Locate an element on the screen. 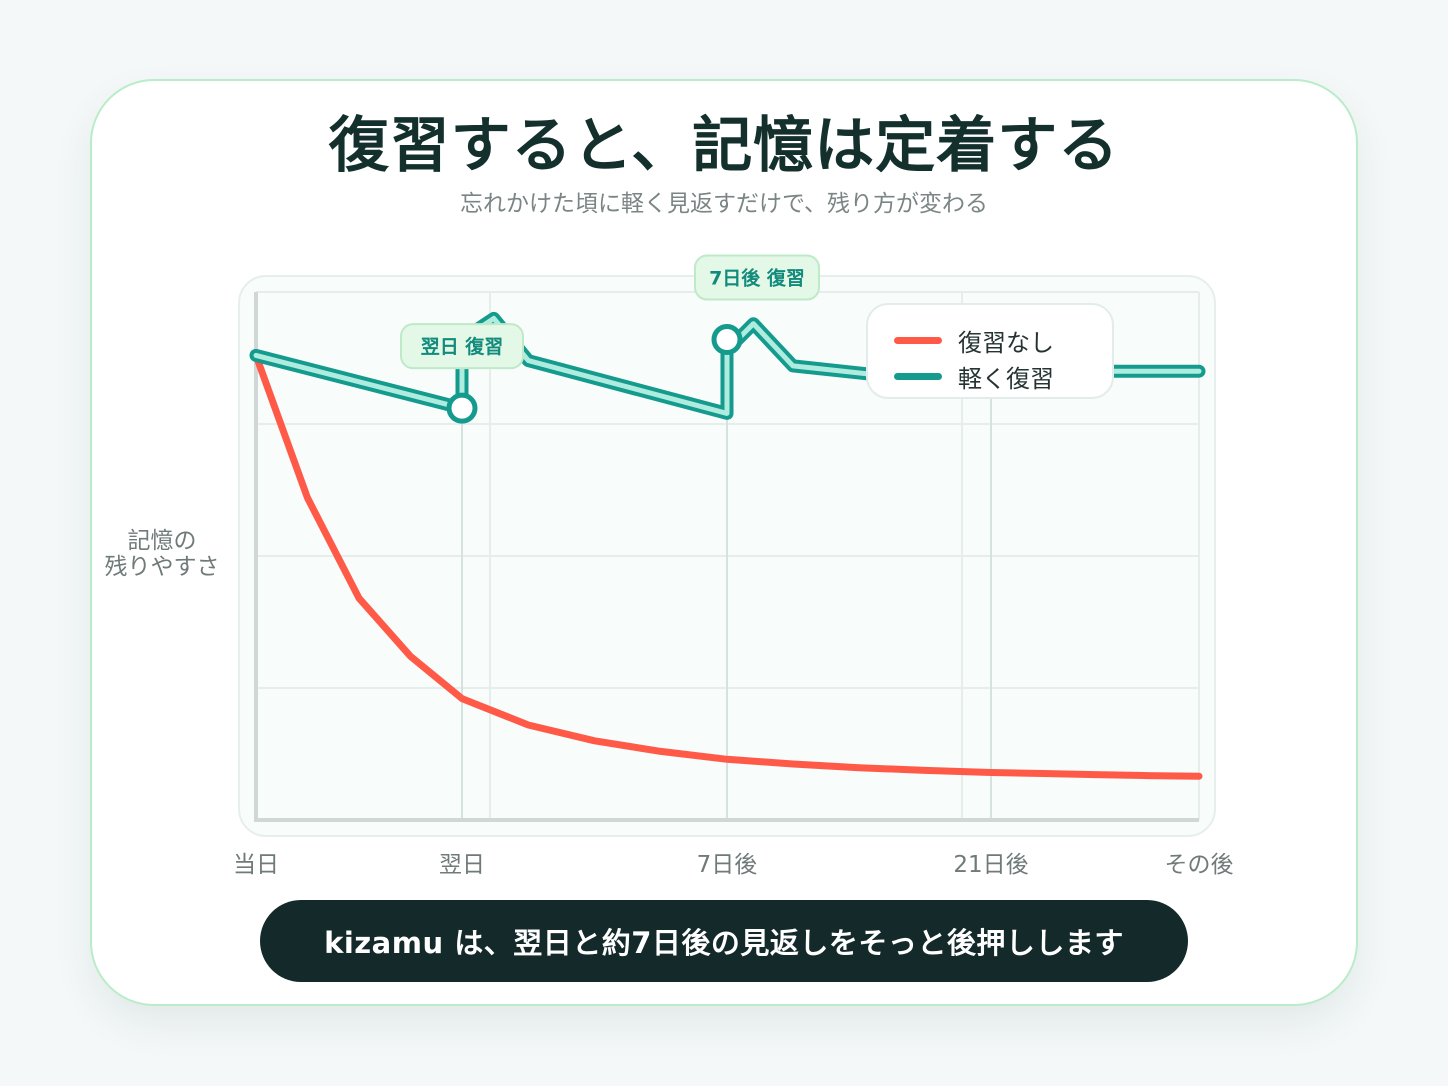  review-label-text-1: 翌日 復習 is located at coordinates (462, 346).